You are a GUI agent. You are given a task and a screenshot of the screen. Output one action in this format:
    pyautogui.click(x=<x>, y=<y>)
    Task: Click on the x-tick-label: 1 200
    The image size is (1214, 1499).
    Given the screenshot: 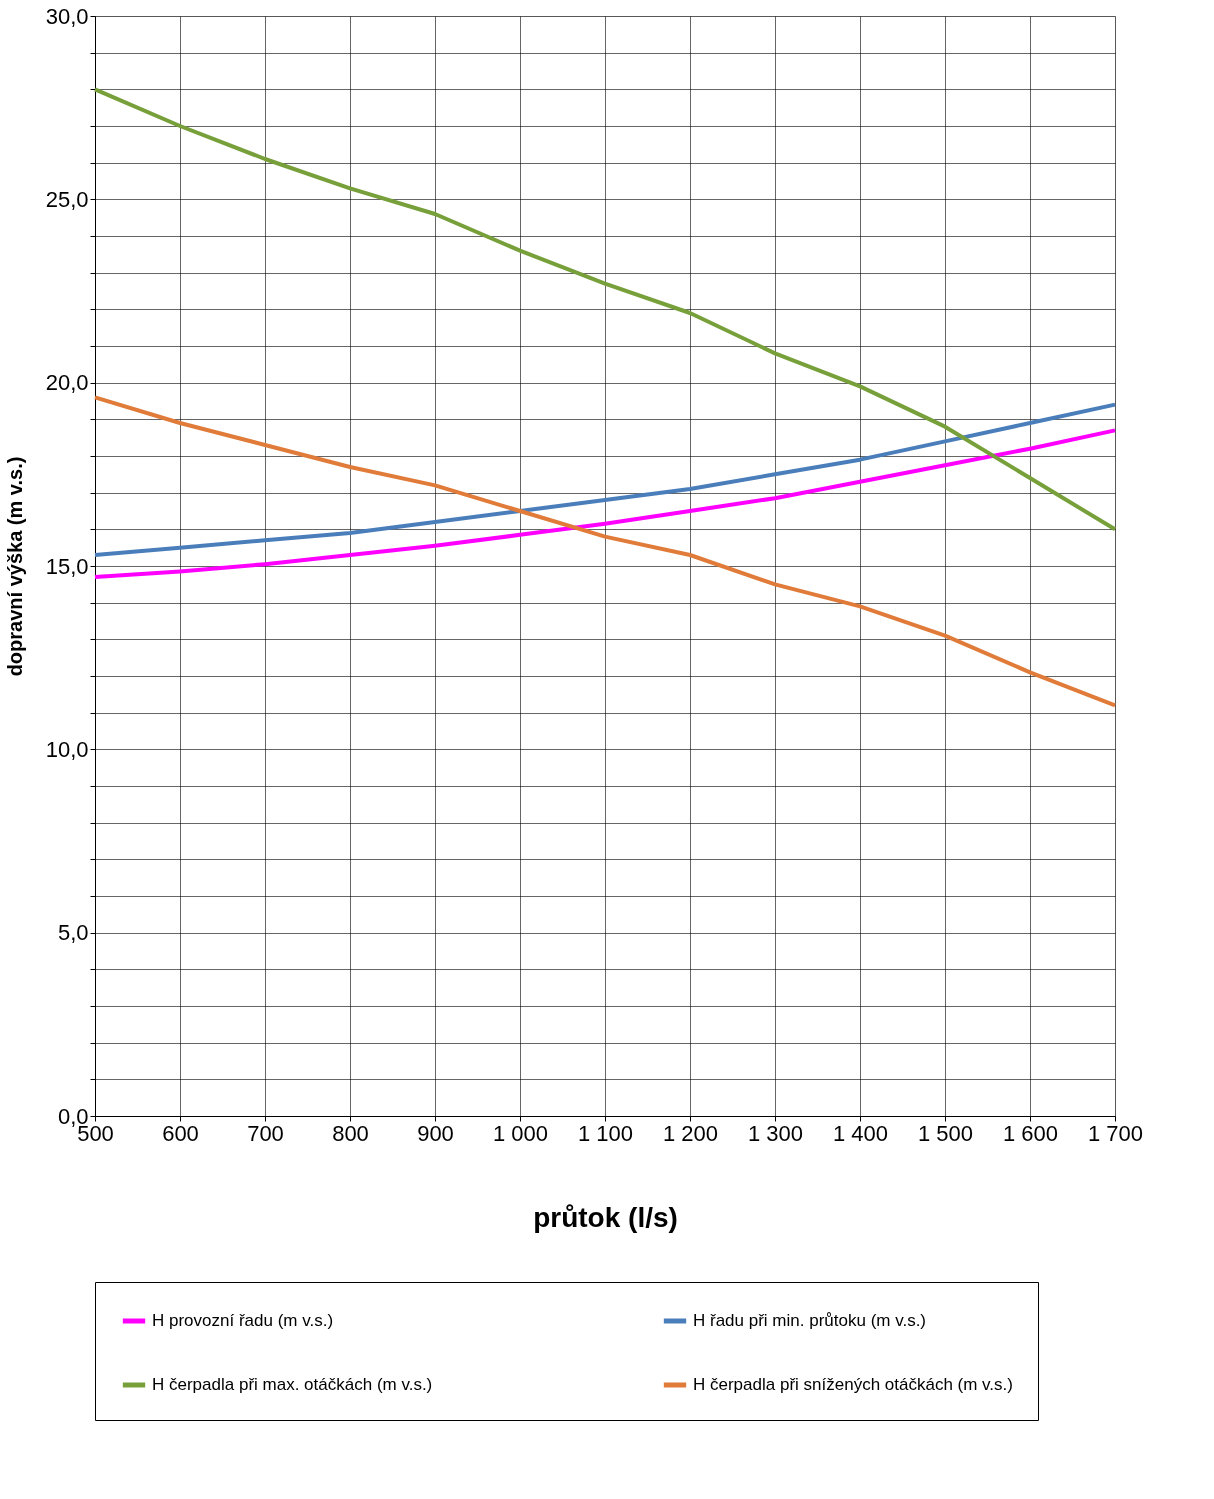 What is the action you would take?
    pyautogui.click(x=690, y=1133)
    